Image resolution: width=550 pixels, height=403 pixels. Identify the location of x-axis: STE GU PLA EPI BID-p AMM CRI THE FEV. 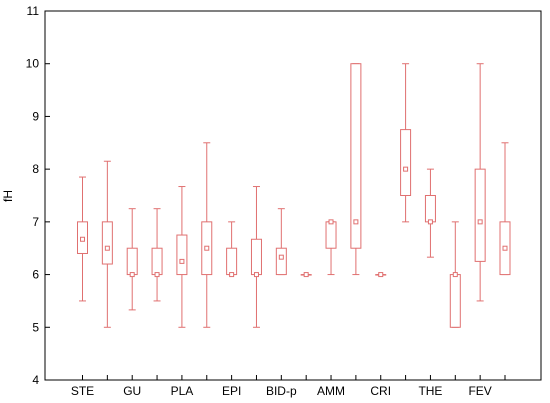
(288, 386).